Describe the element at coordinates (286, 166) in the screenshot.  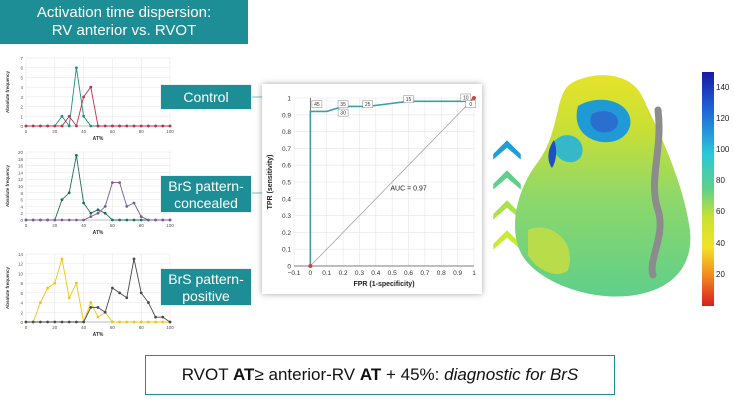
I see `y-tick-label: 0.6` at that location.